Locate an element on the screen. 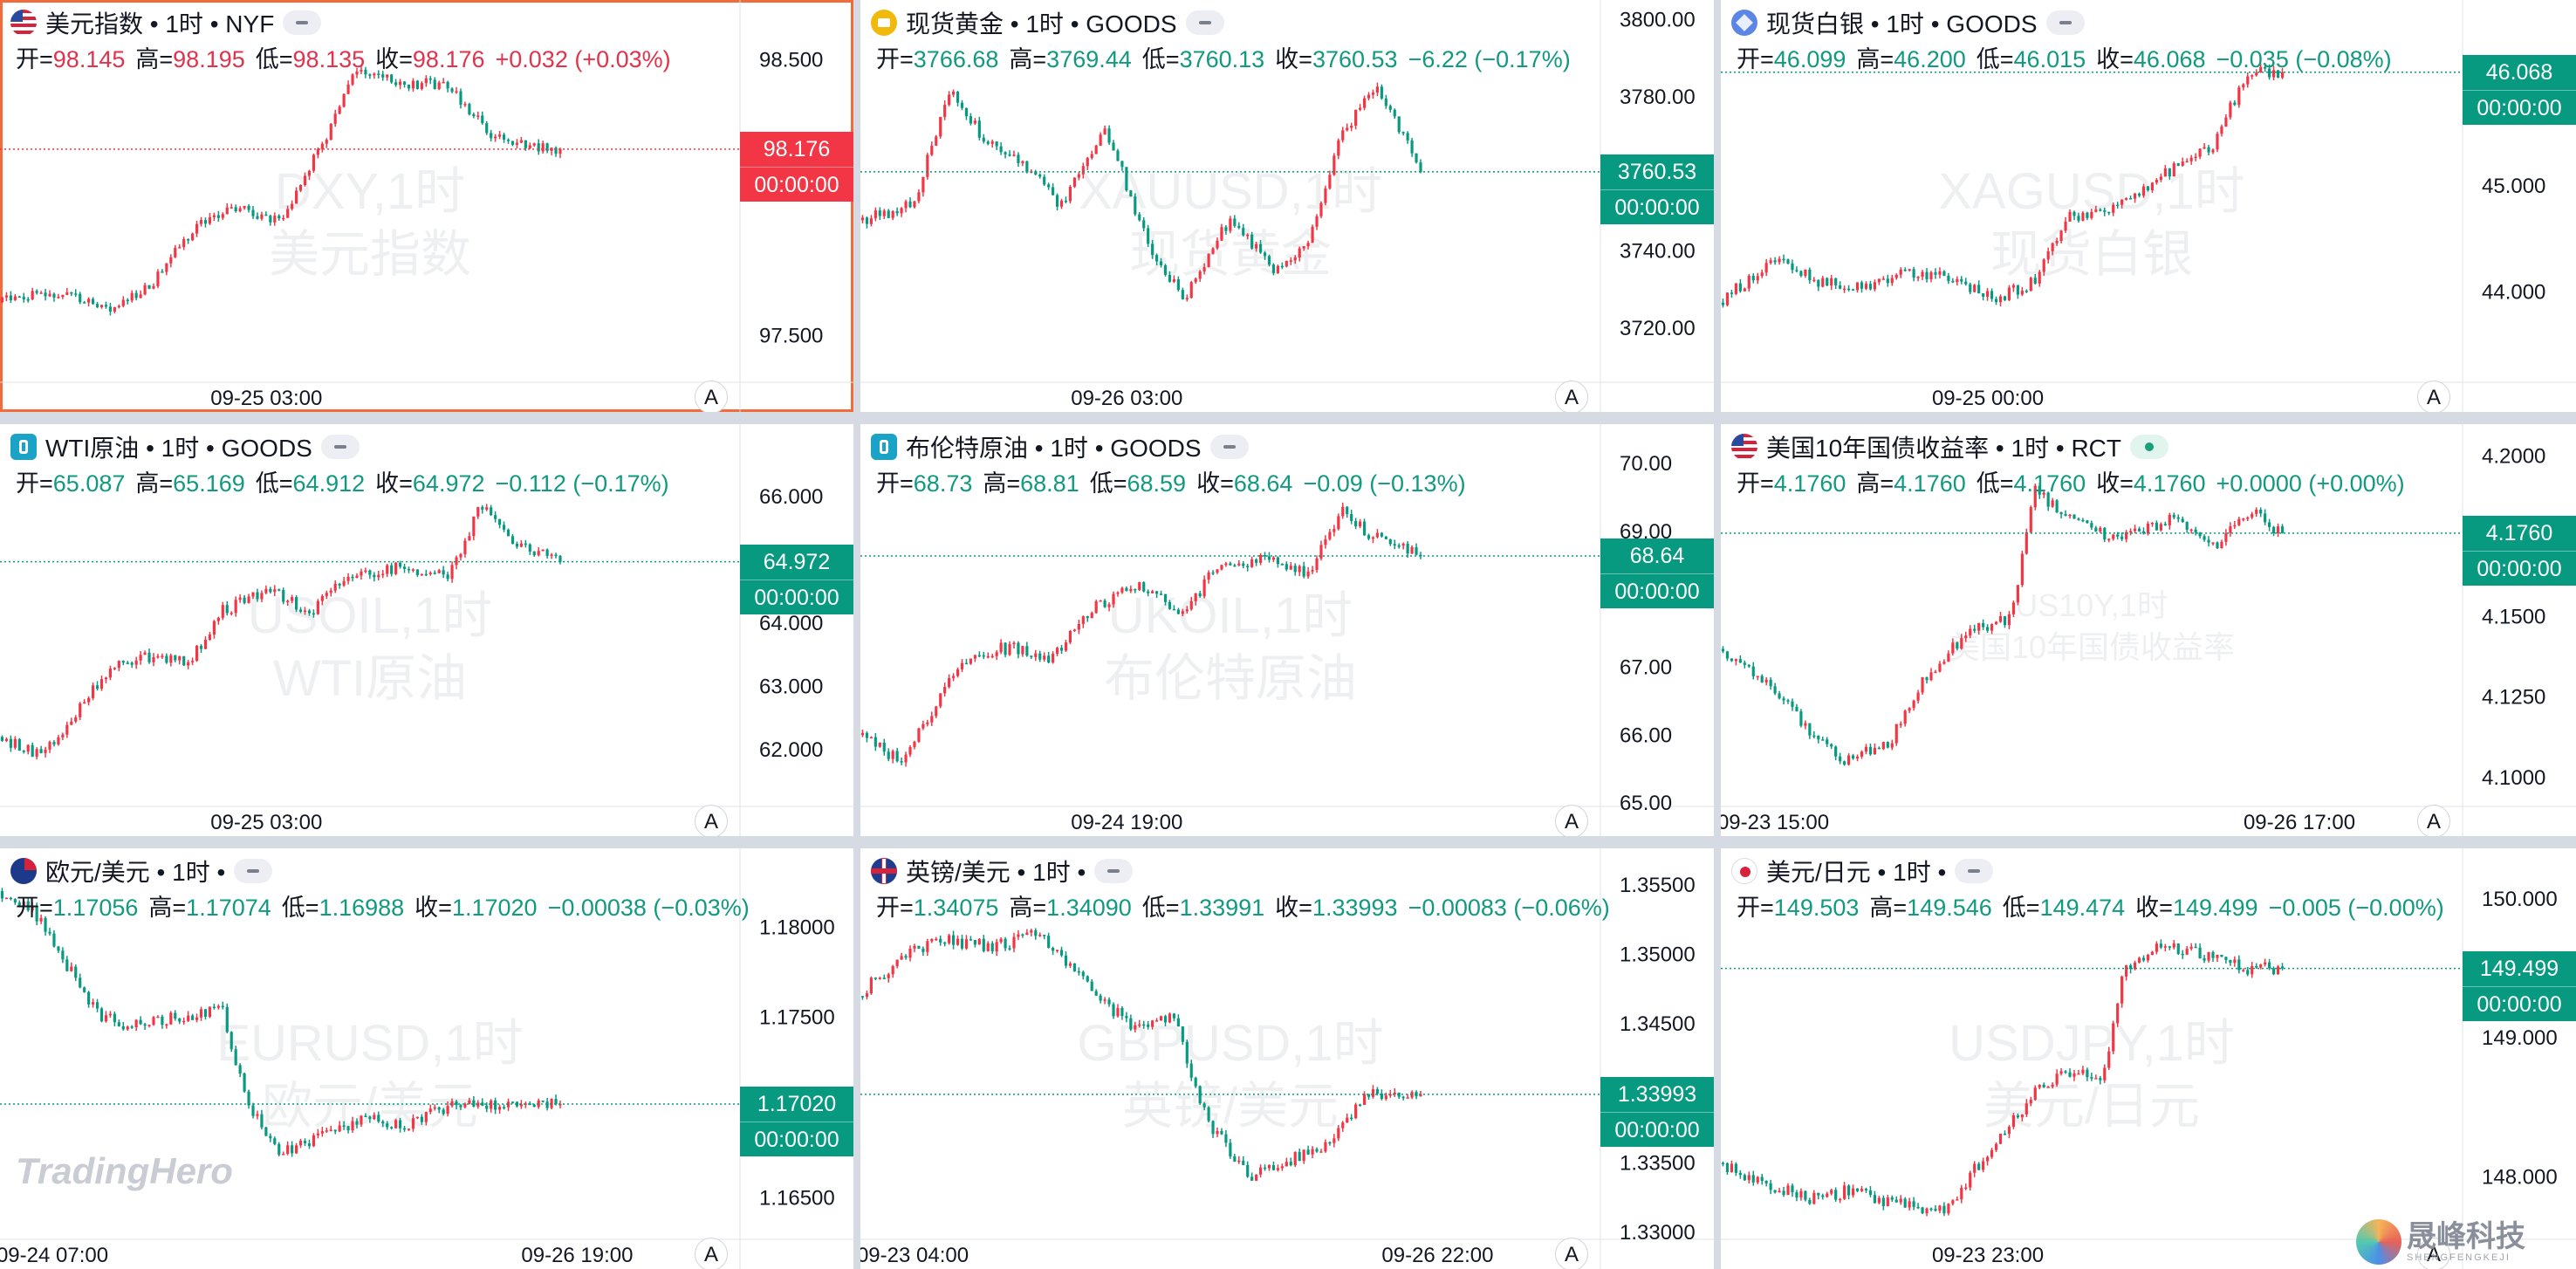 The width and height of the screenshot is (2576, 1269). symbol-title: 英镑/美元 • 1时 • is located at coordinates (996, 872).